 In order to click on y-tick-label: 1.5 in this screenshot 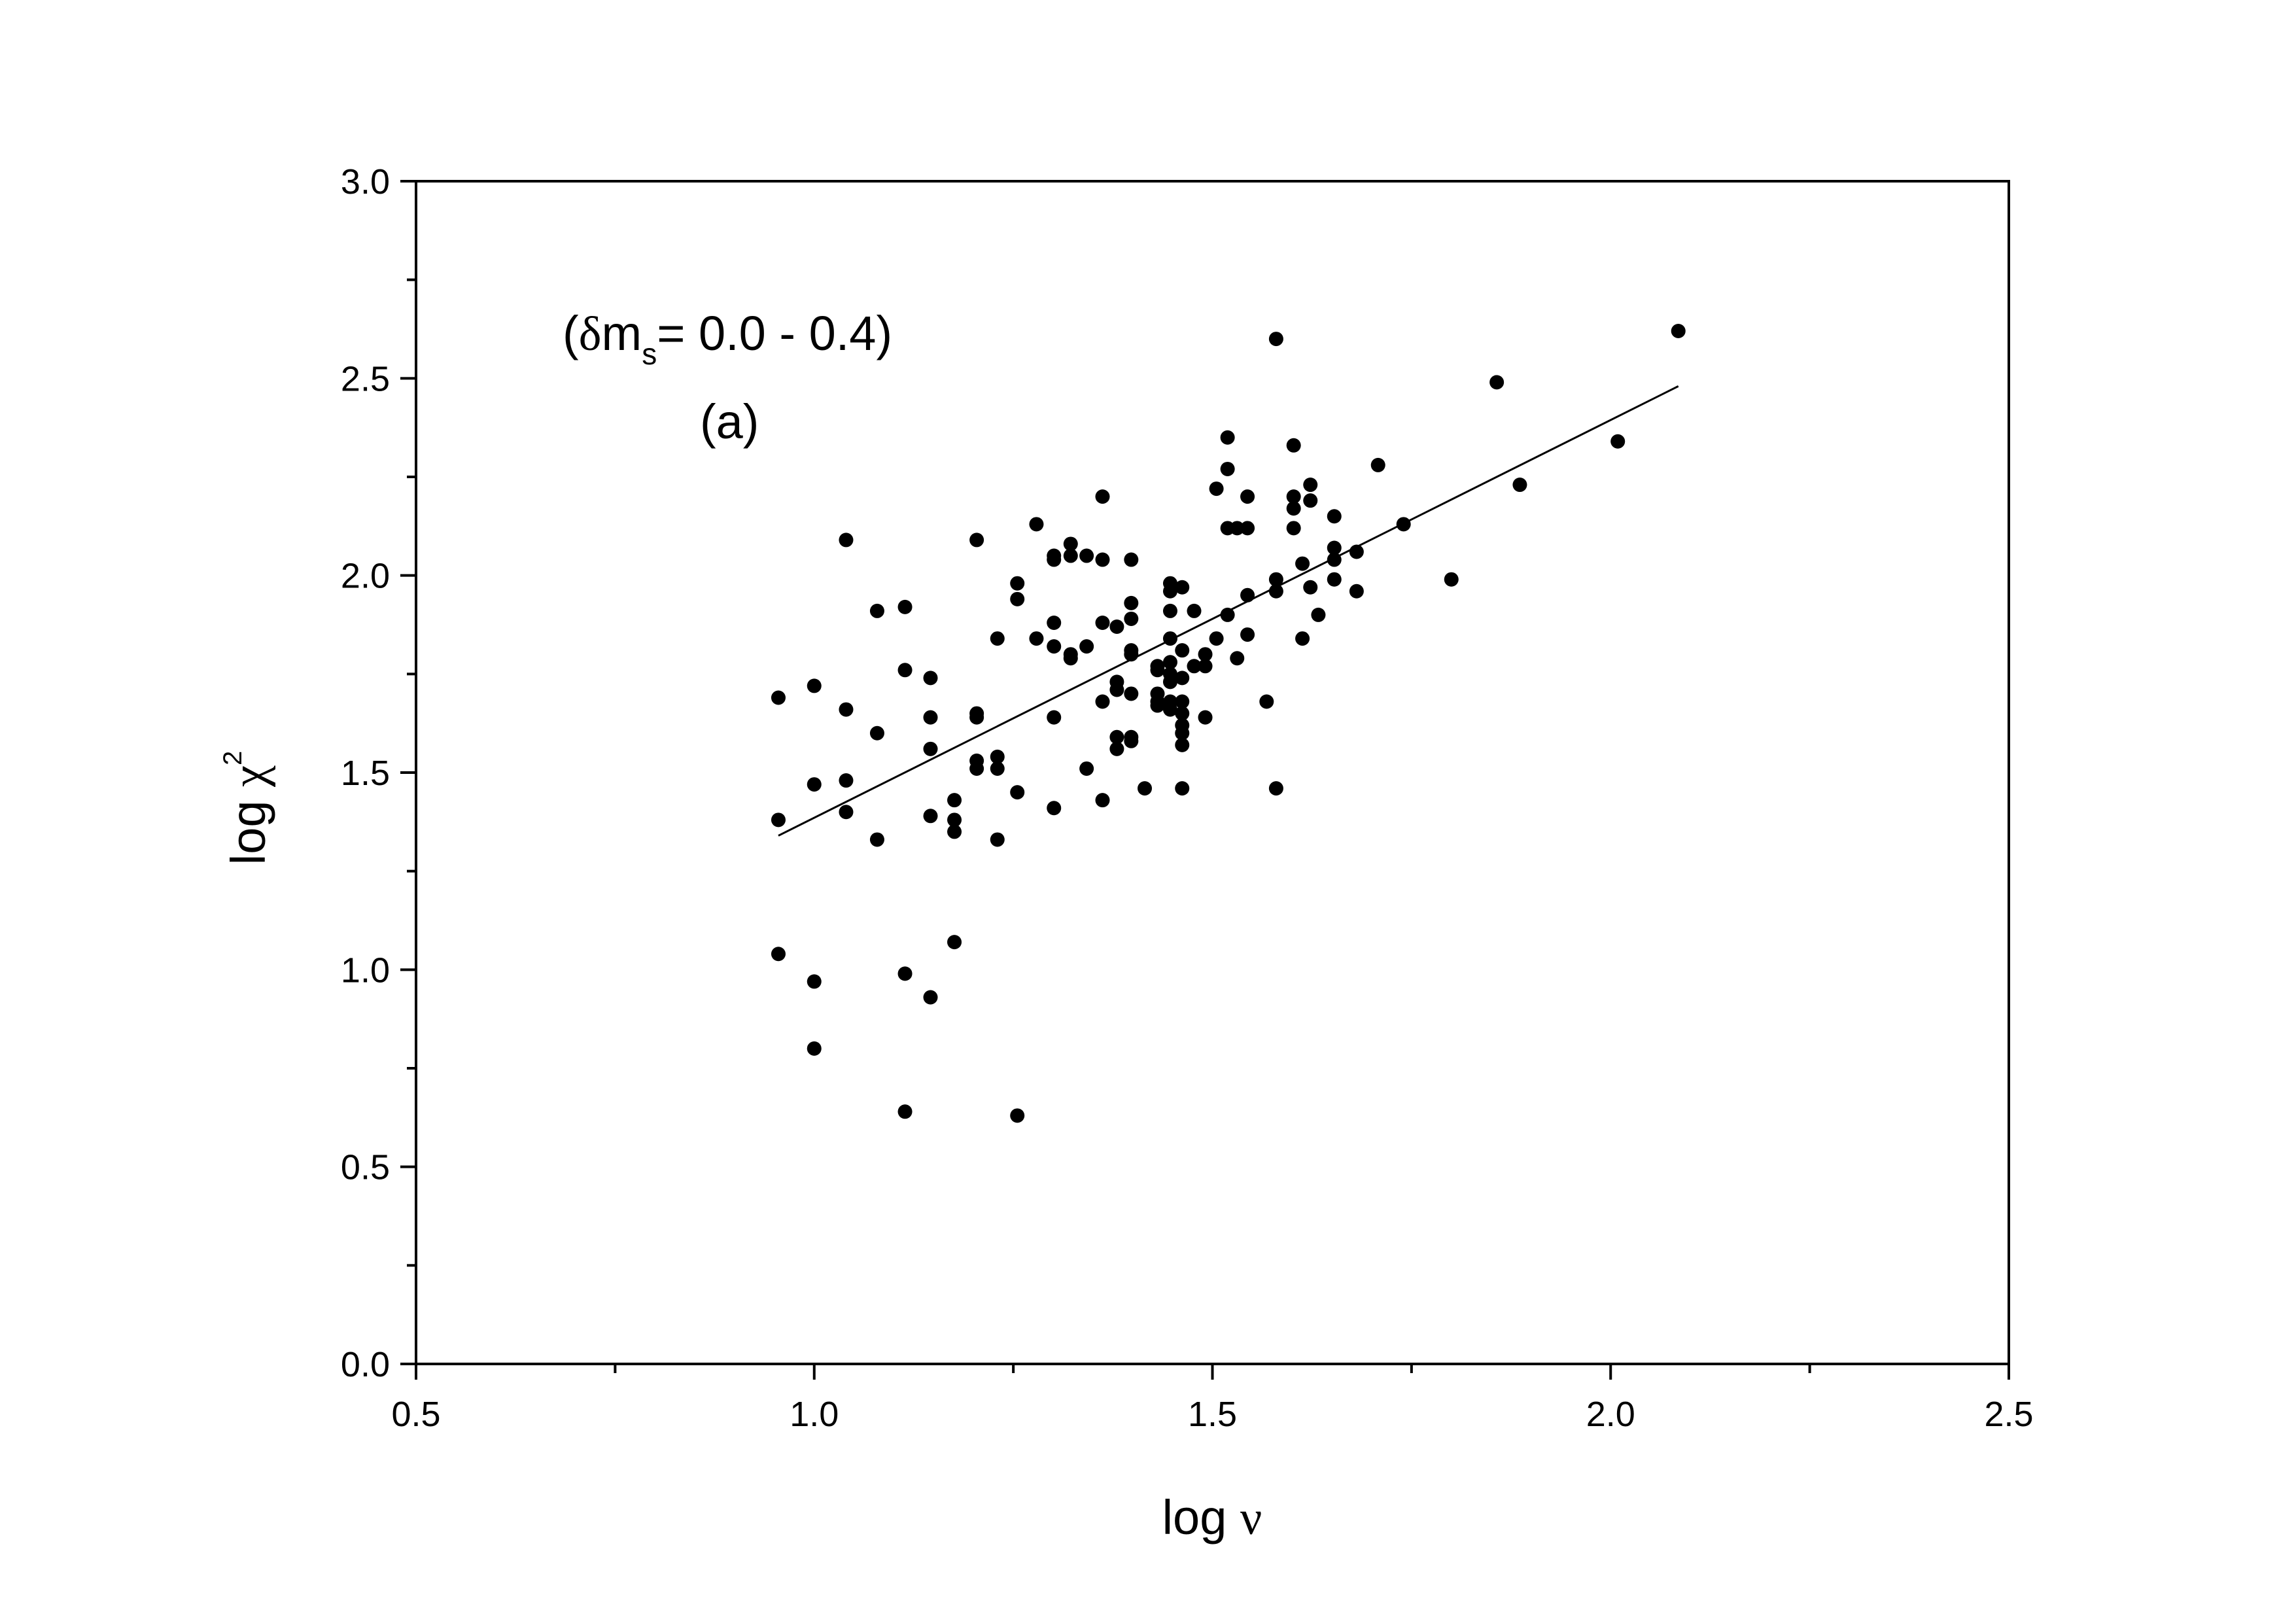, I will do `click(365, 773)`.